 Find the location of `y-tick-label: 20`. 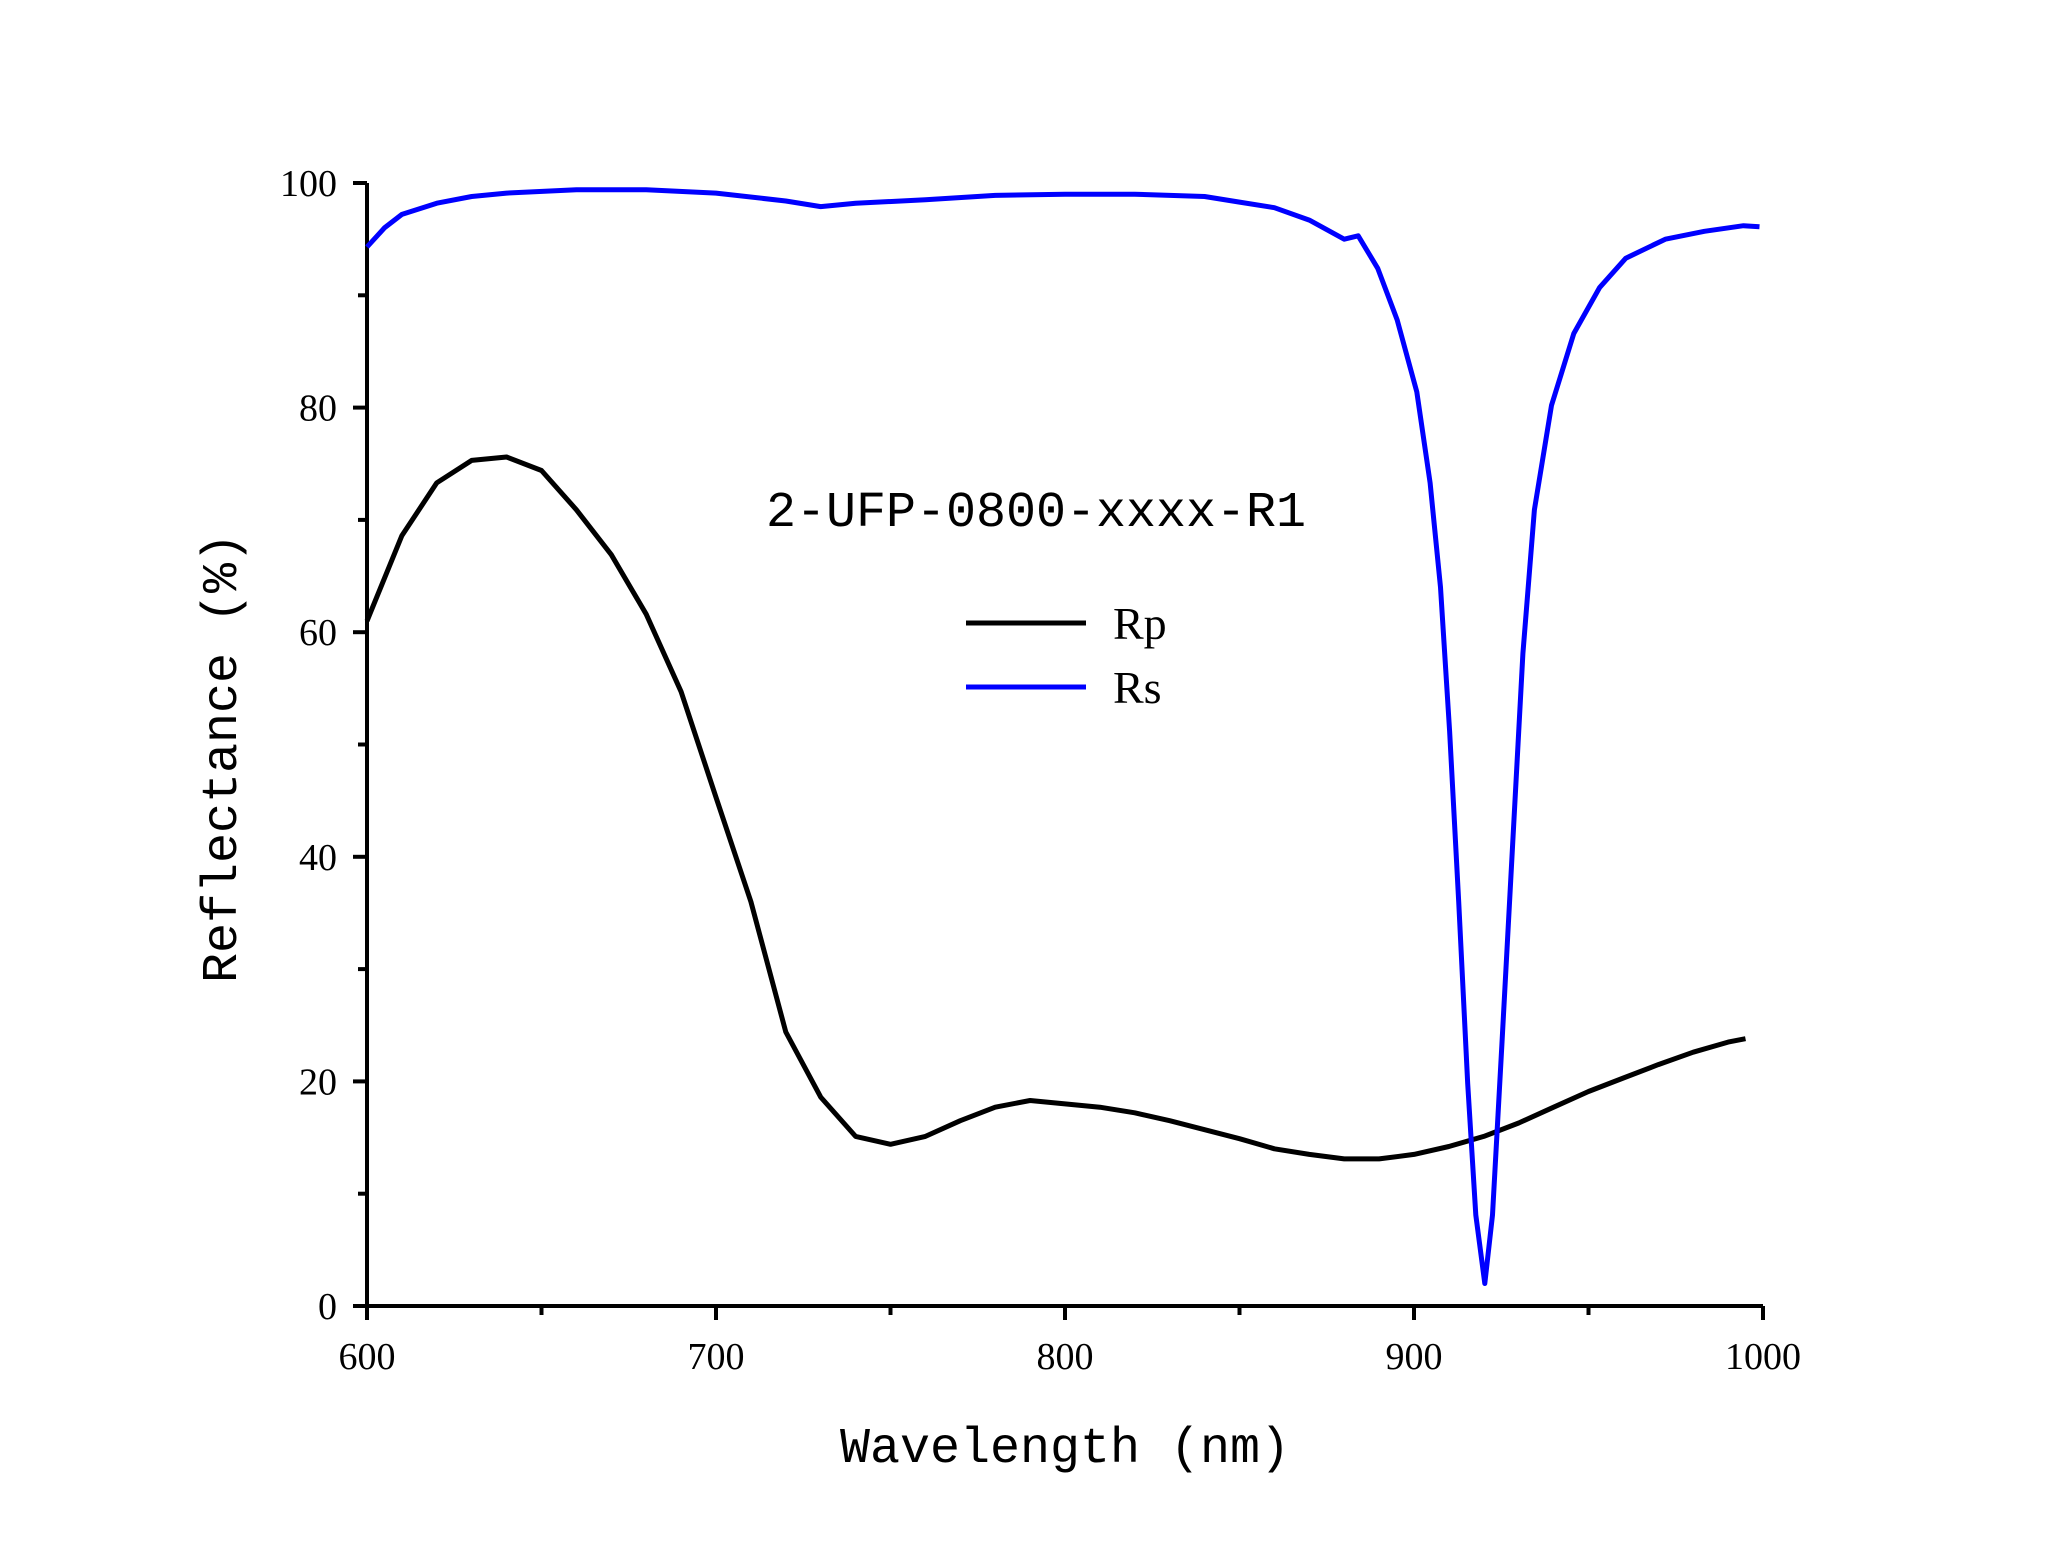

y-tick-label: 20 is located at coordinates (318, 1082).